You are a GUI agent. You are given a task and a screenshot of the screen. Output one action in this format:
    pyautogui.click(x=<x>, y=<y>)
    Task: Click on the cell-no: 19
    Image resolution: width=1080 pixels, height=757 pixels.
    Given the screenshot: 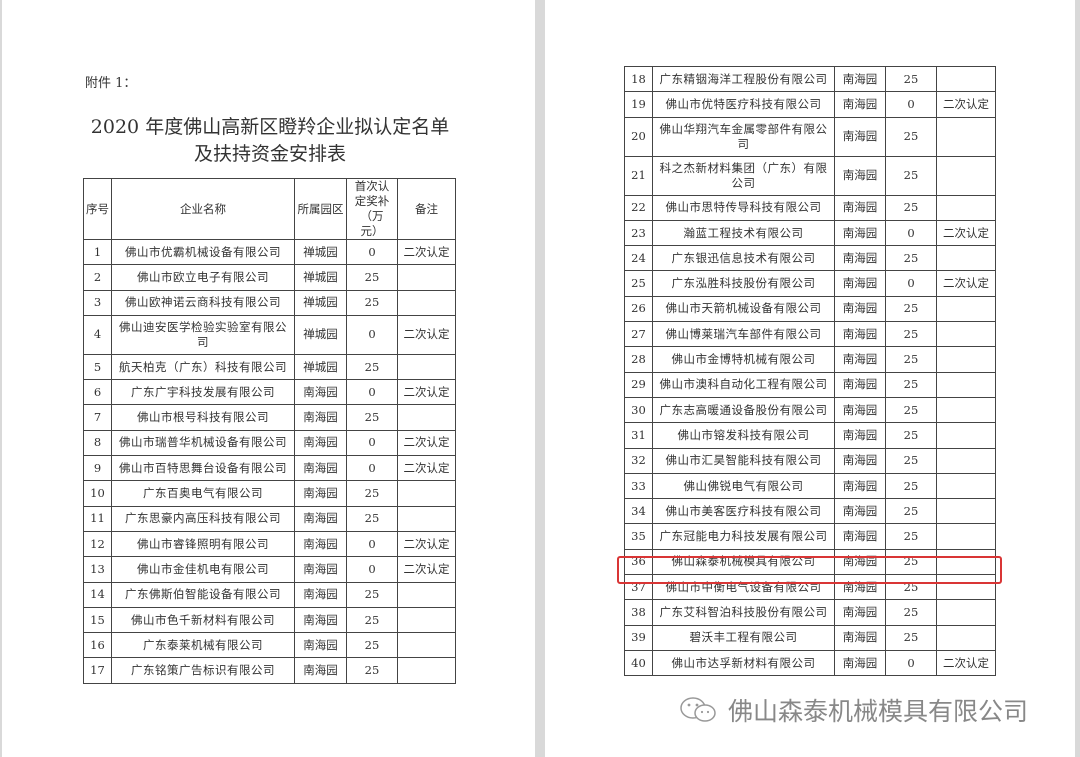 What is the action you would take?
    pyautogui.click(x=638, y=104)
    